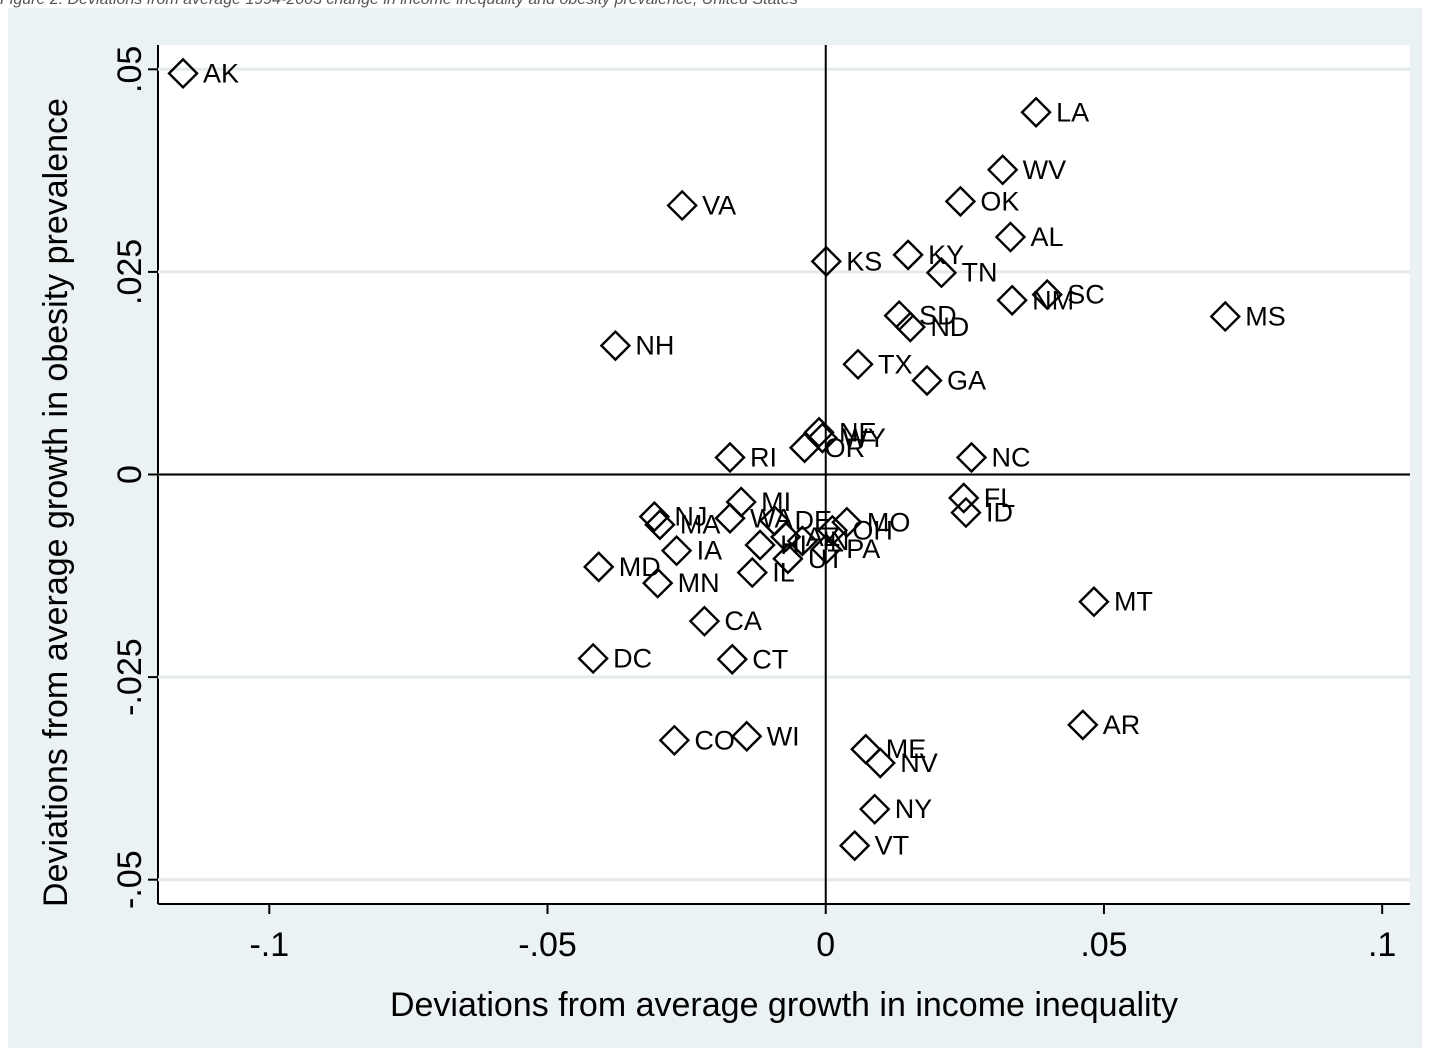  I want to click on x-tick-label: .05, so click(1103, 945).